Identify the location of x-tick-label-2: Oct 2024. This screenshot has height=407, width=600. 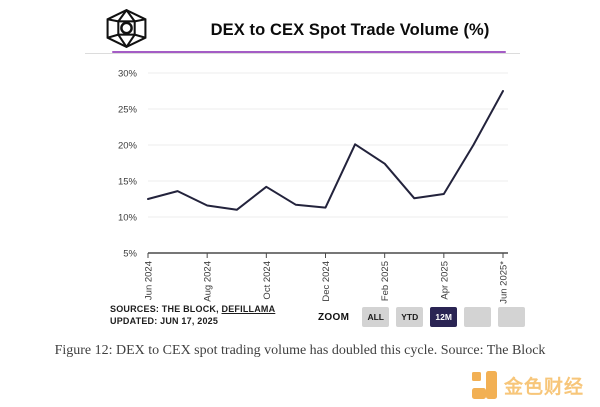
(267, 280).